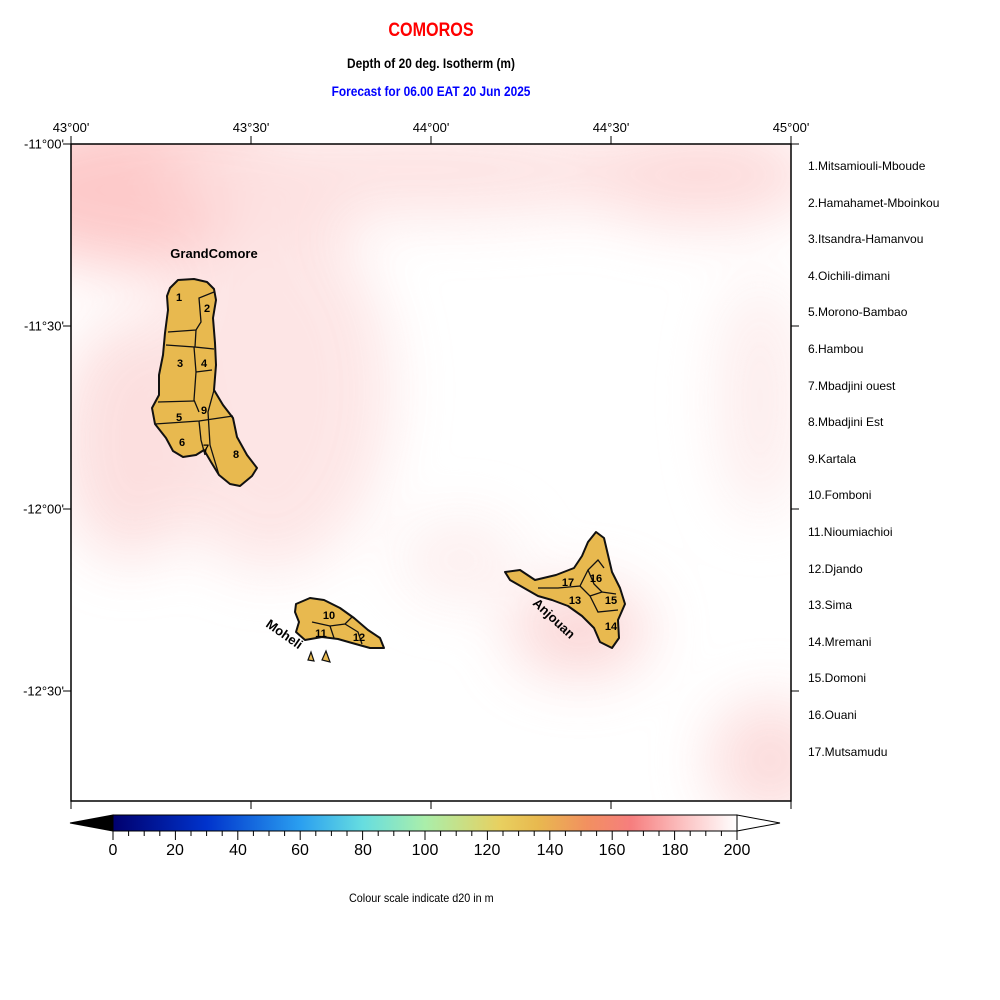 This screenshot has width=1000, height=1000. I want to click on region-number: 1, so click(179, 298).